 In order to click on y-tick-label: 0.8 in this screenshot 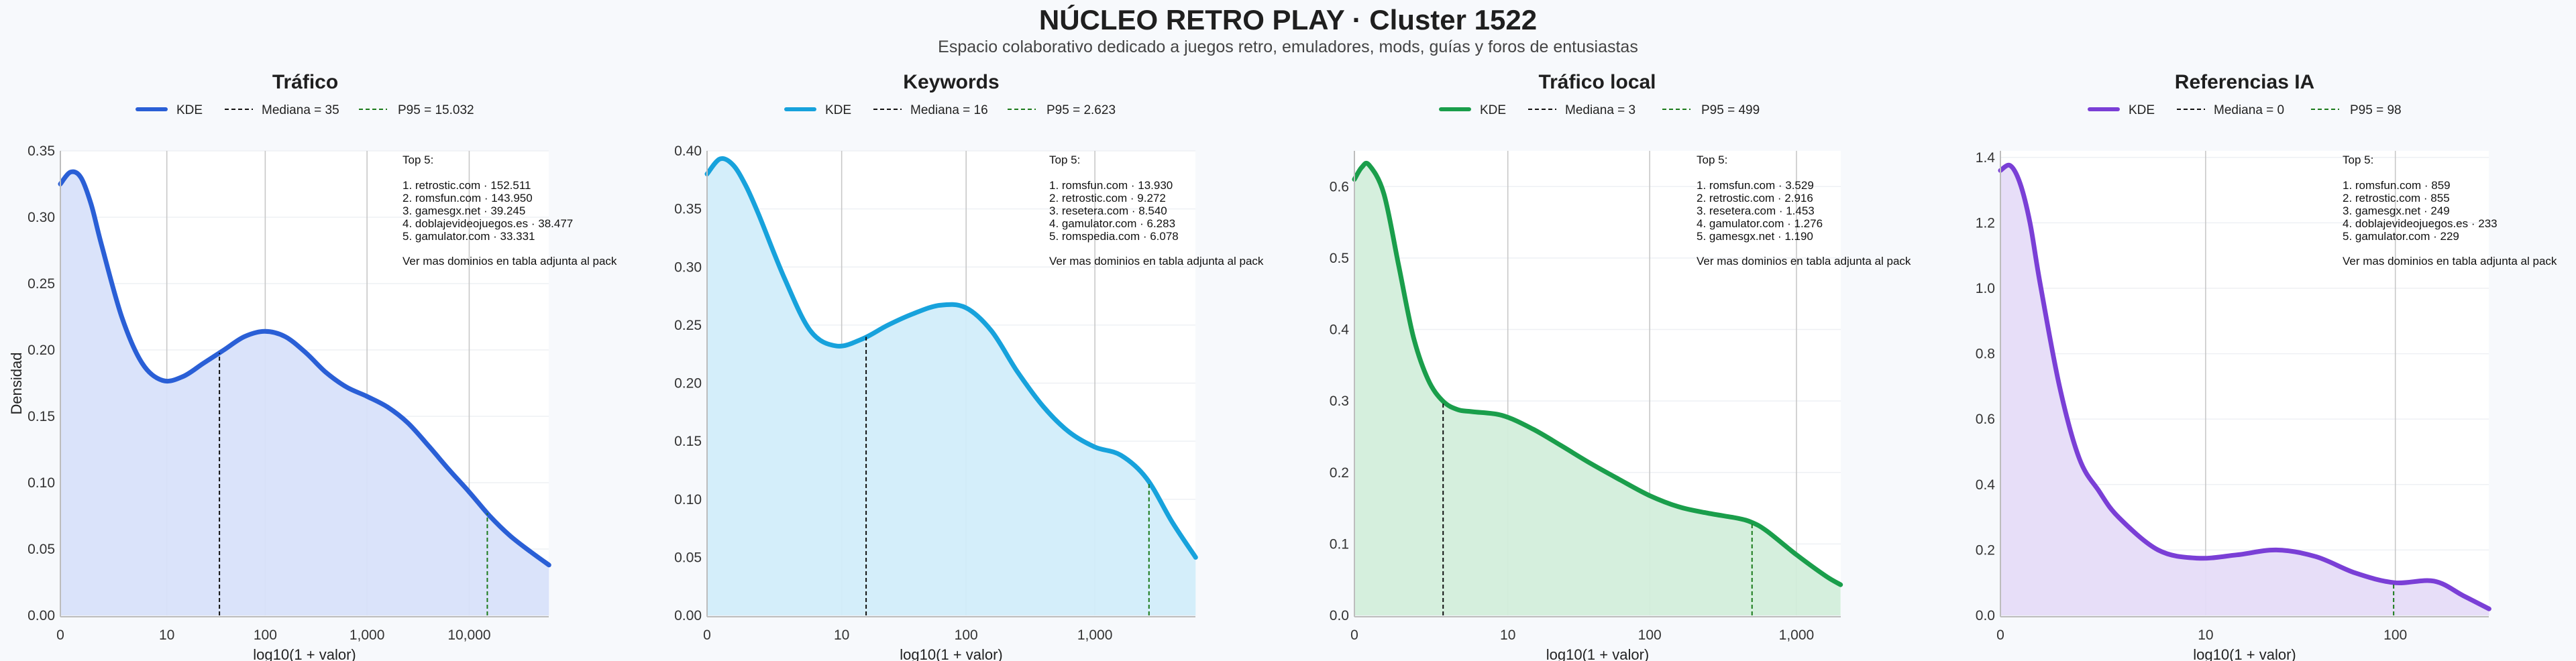, I will do `click(1985, 354)`.